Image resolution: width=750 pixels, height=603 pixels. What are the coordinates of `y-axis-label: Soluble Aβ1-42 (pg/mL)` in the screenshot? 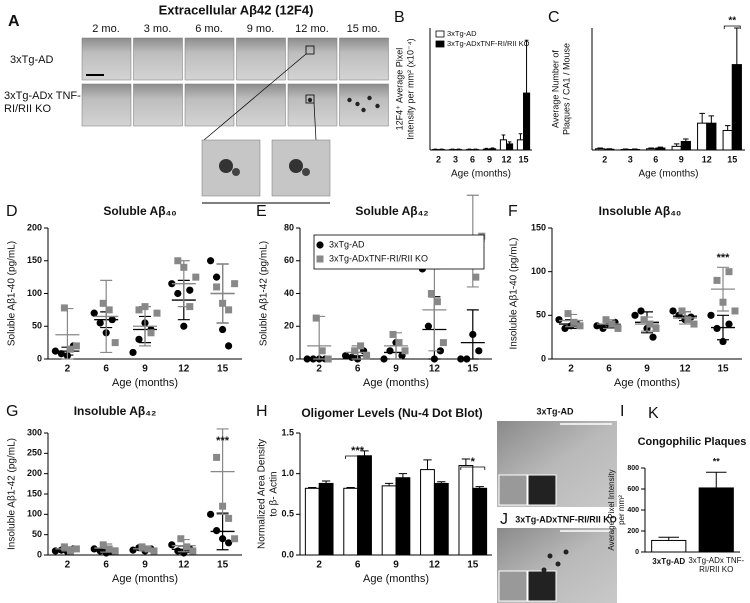 It's located at (264, 293).